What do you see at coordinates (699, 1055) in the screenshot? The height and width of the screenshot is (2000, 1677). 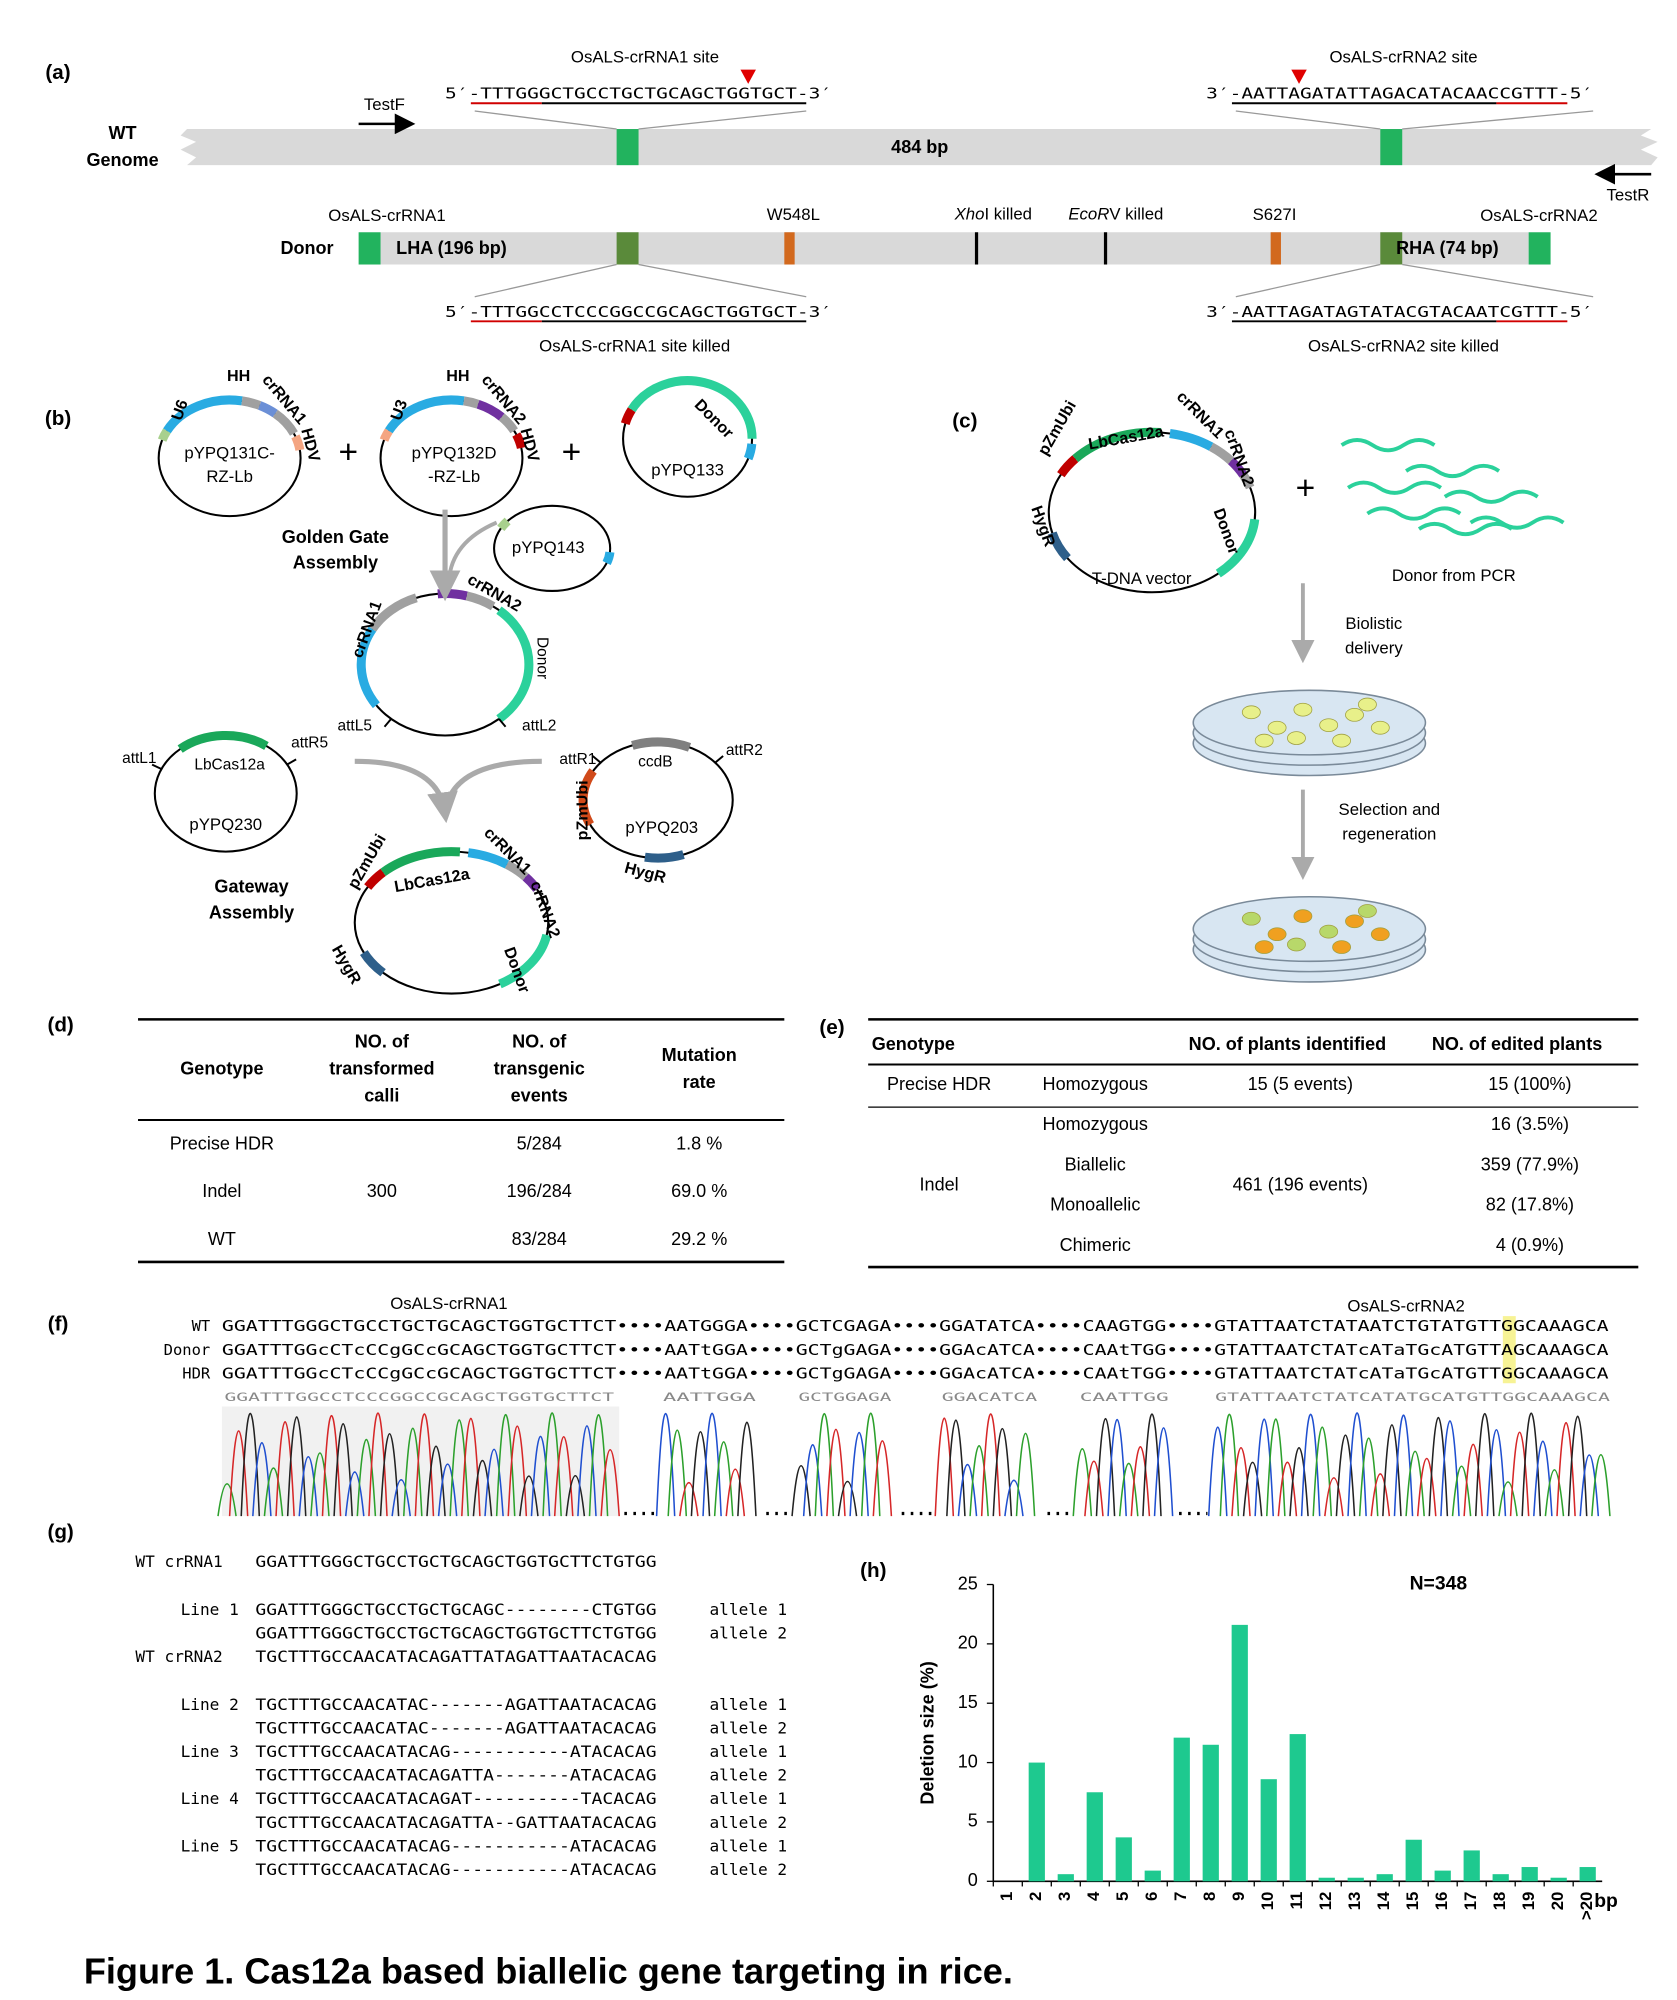 I see `table-header: Mutation` at bounding box center [699, 1055].